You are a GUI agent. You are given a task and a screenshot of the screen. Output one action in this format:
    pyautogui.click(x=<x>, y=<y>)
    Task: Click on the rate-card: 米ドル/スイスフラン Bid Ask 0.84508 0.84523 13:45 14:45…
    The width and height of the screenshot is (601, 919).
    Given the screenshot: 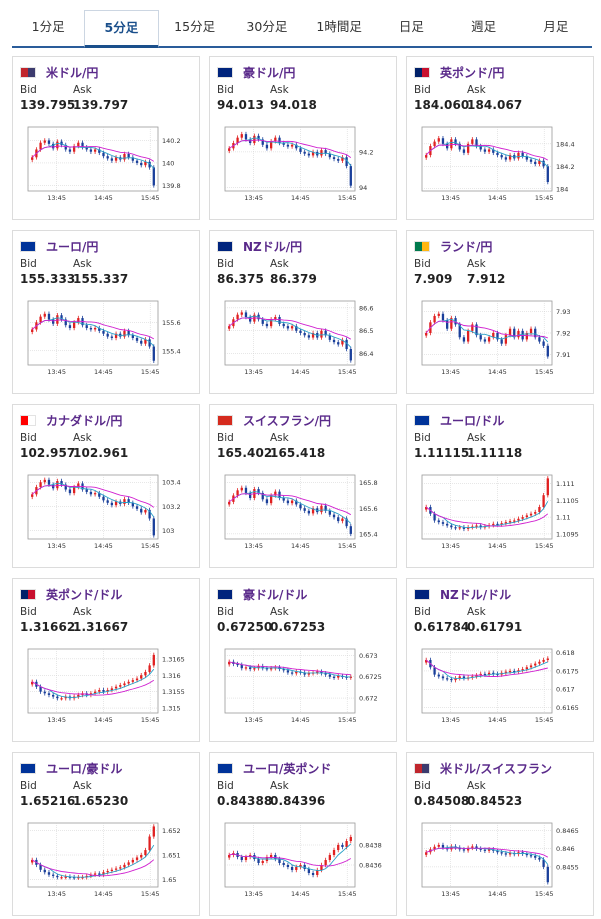 What is the action you would take?
    pyautogui.click(x=500, y=834)
    